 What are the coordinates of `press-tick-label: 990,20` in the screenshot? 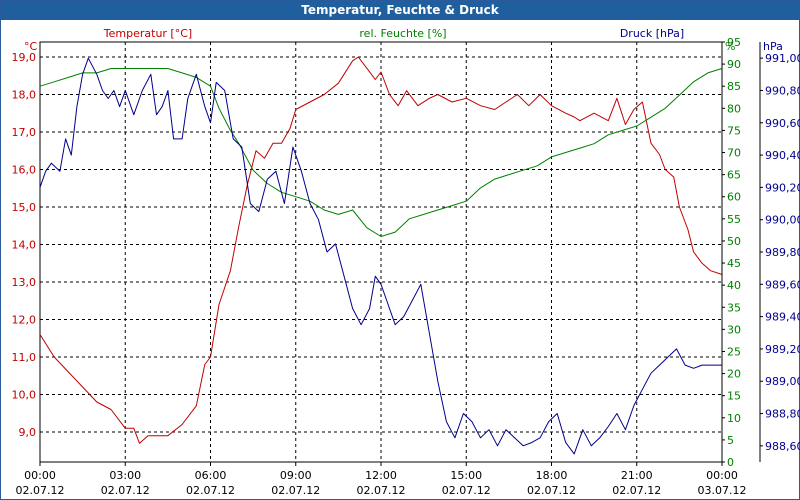 It's located at (782, 187).